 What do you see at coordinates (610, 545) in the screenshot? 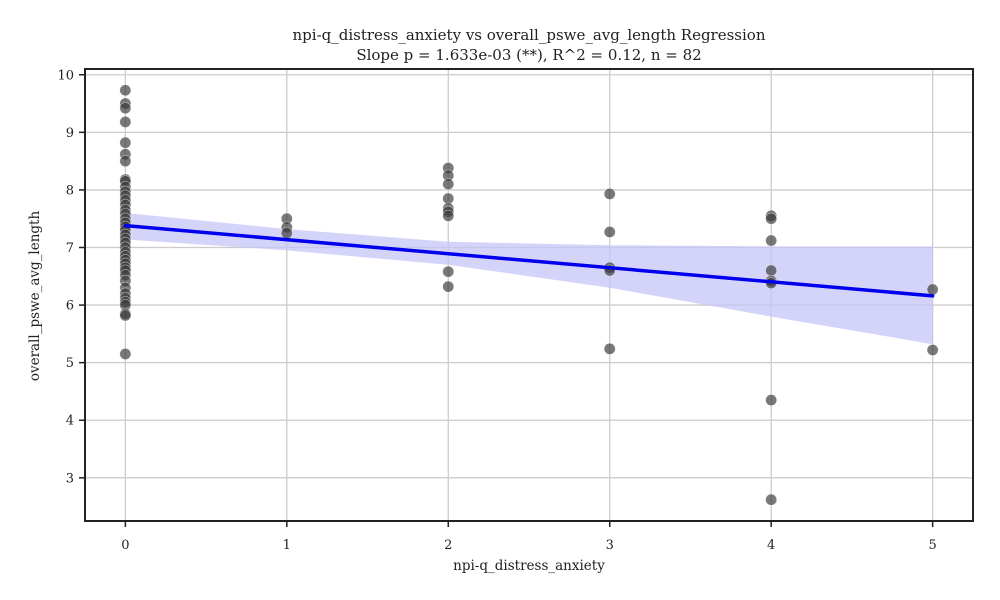
I see `x-tick-label: 3` at bounding box center [610, 545].